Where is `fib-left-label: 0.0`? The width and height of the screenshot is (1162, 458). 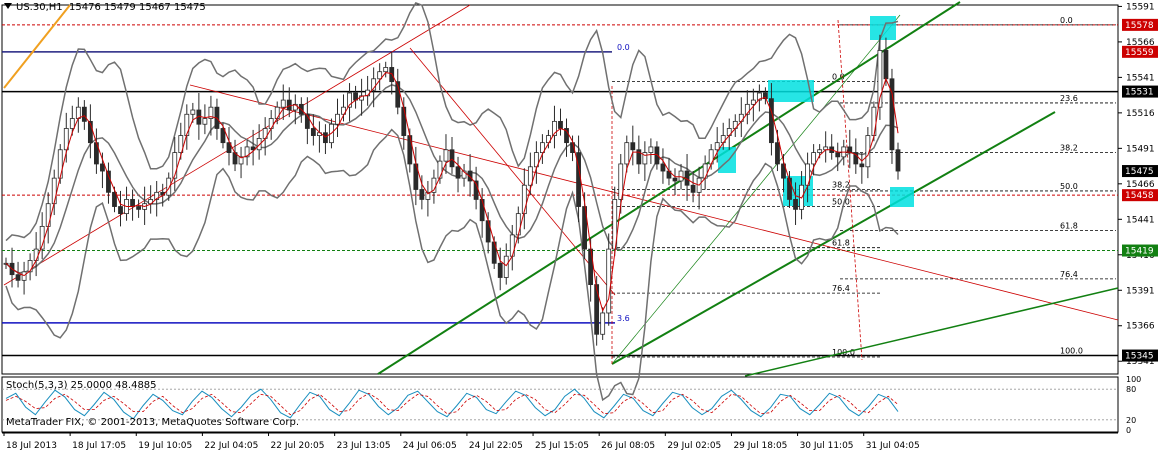 fib-left-label: 0.0 is located at coordinates (623, 47).